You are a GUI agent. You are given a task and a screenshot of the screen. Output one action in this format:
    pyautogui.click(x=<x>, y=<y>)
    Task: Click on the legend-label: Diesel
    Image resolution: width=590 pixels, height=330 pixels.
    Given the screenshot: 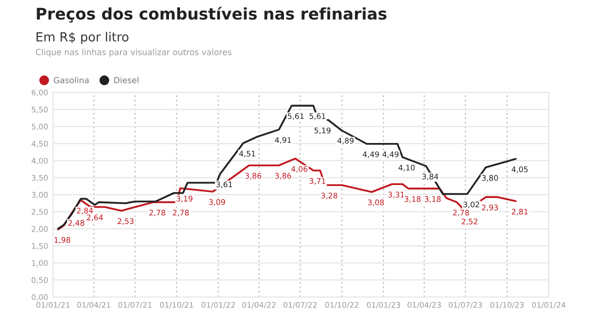 What is the action you would take?
    pyautogui.click(x=126, y=80)
    